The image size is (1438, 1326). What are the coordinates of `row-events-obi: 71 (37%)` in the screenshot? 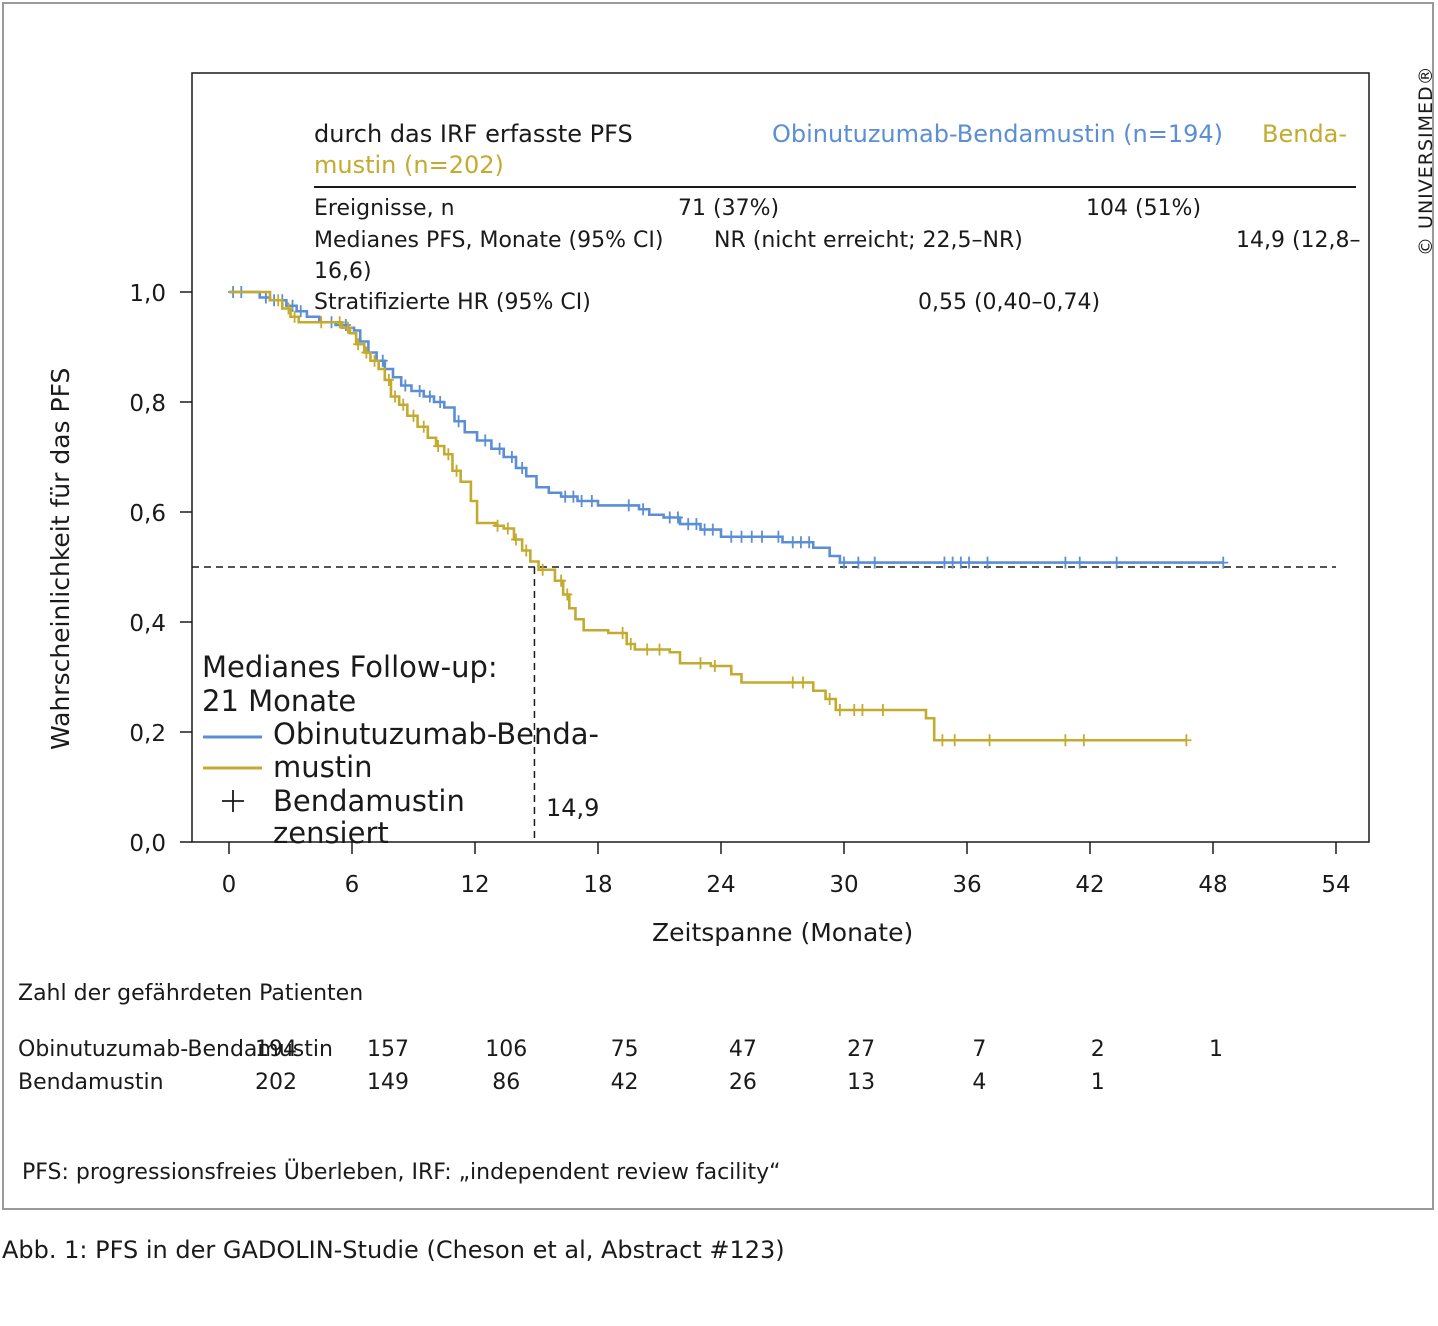 It's located at (729, 208).